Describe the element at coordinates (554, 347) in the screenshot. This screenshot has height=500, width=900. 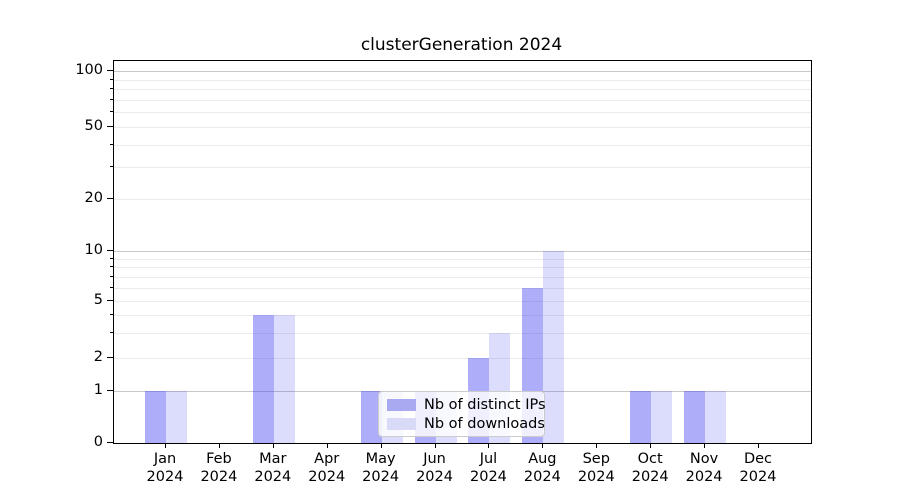
I see `bar-downloads-aug` at that location.